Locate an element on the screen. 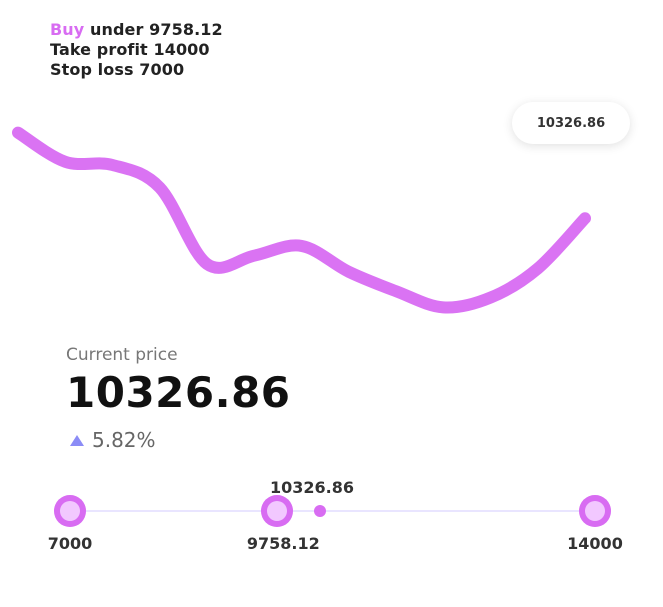 This screenshot has height=607, width=663. current-price-value: 10326.86 is located at coordinates (178, 392).